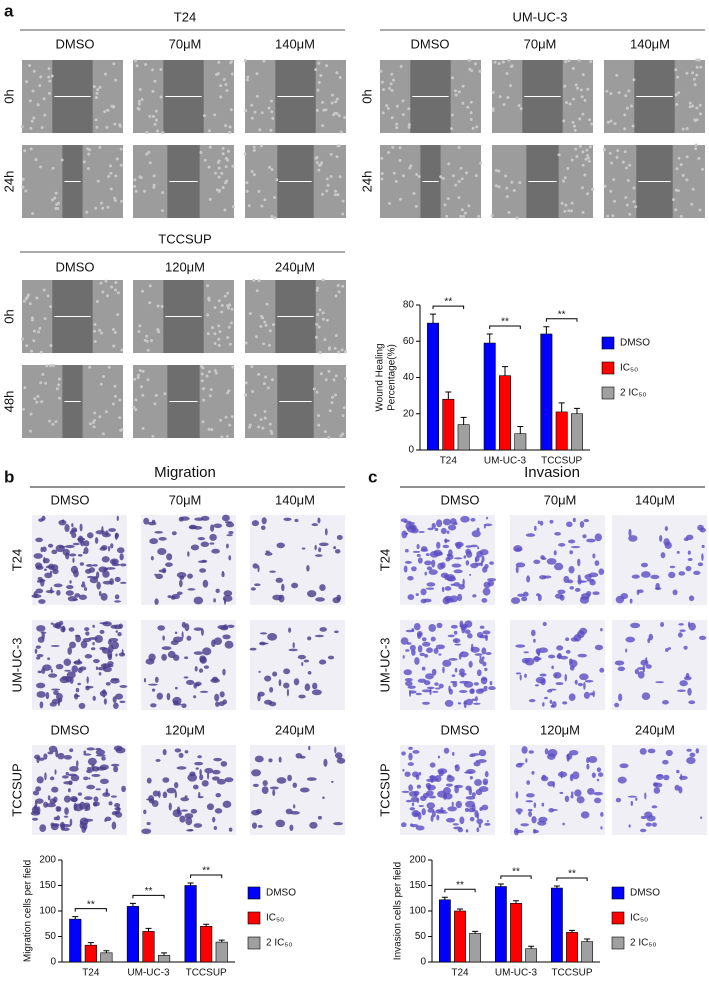 This screenshot has width=709, height=981. I want to click on cell-layer, so click(509, 181).